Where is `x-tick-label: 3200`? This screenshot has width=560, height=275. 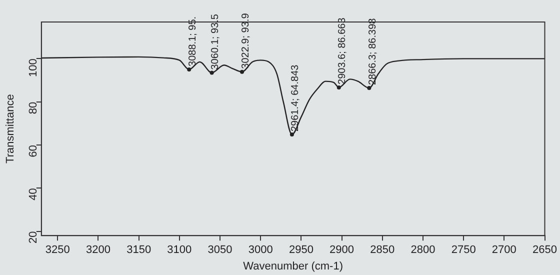 x-tick-label: 3200 is located at coordinates (98, 250).